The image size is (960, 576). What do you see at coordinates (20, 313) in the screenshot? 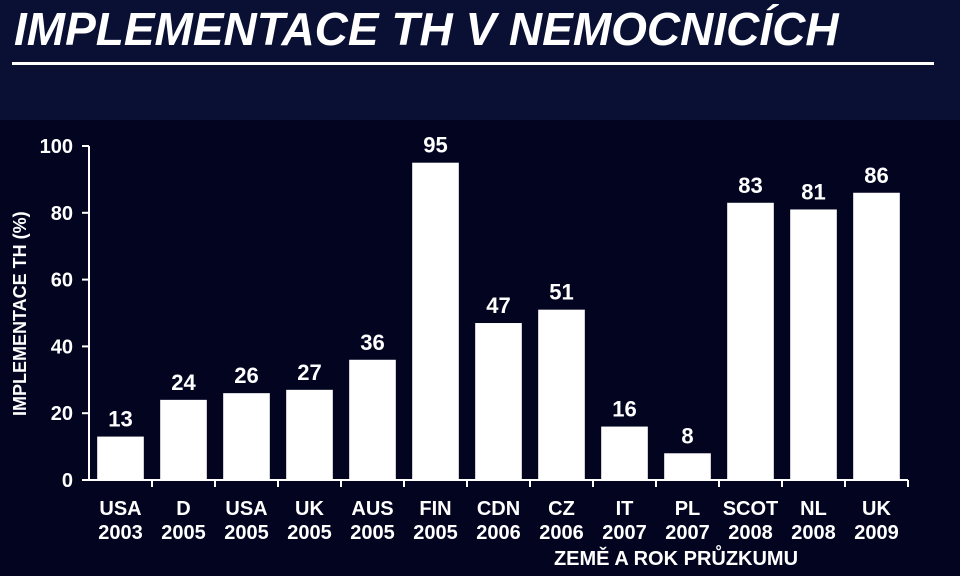
I see `y-axis-label: IMPLEMENTACE TH (%)` at bounding box center [20, 313].